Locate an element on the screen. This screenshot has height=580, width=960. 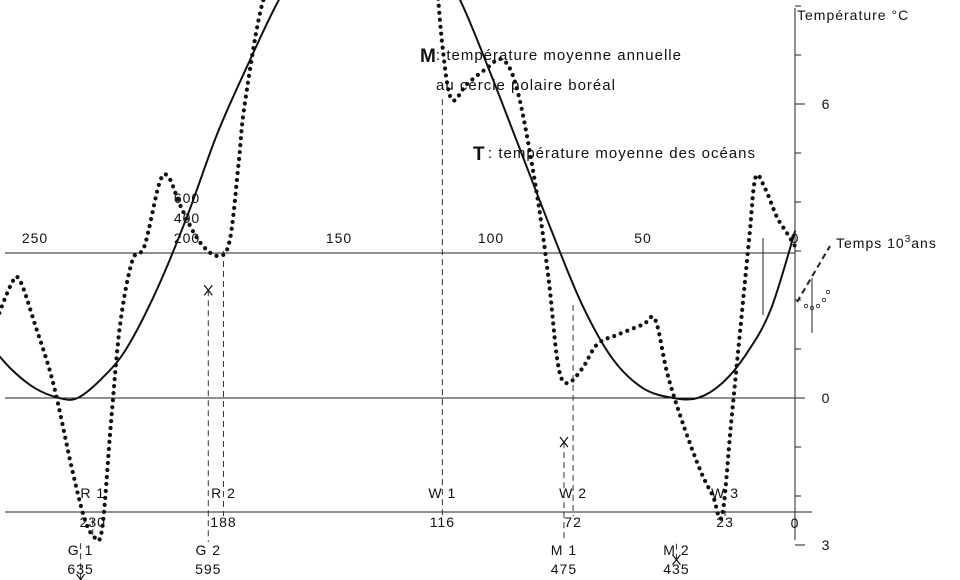
event-code-label: G 2 is located at coordinates (208, 550).